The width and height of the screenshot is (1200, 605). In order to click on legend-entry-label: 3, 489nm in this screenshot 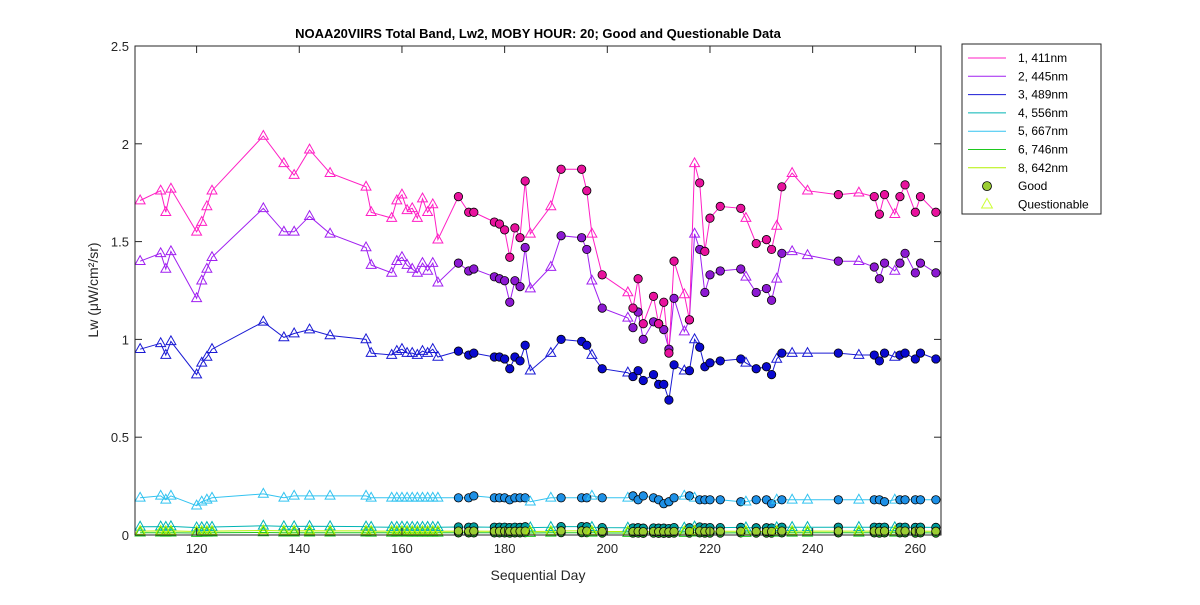, I will do `click(1043, 95)`.